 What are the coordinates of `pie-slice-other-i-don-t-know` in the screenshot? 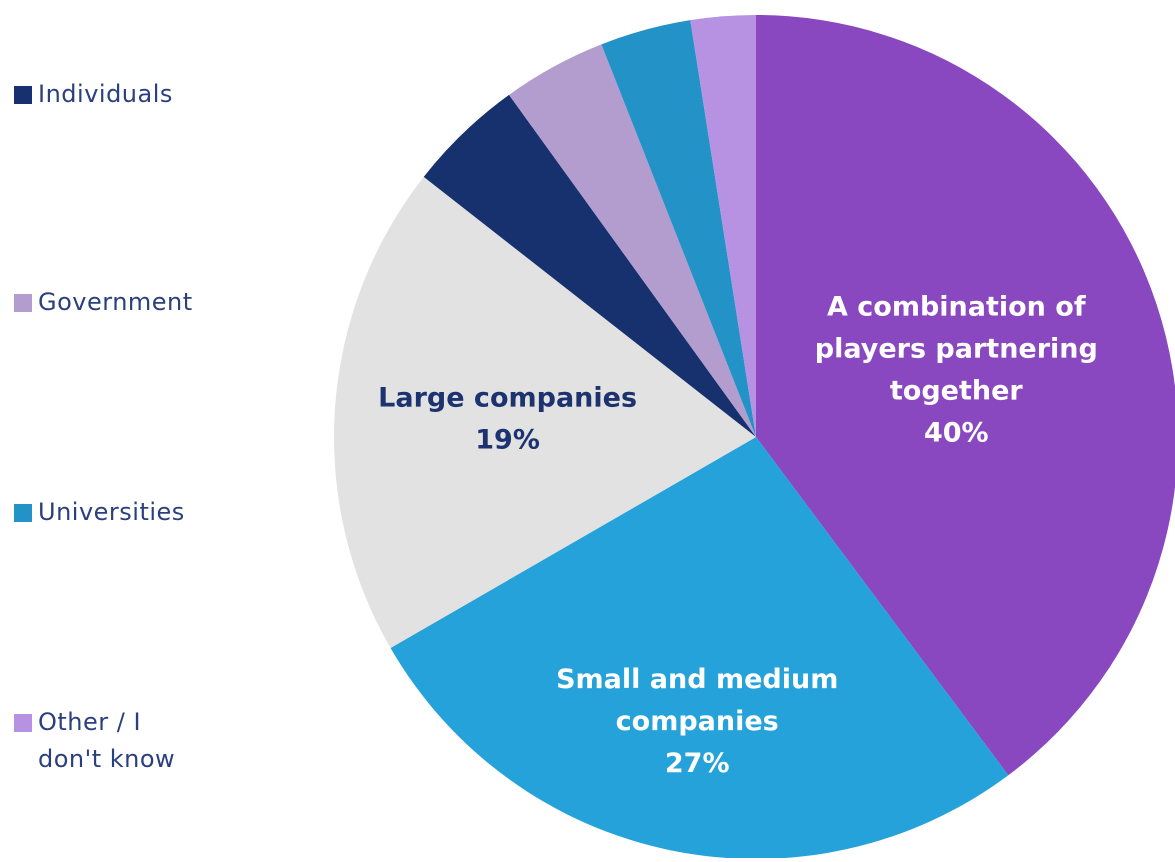 It's located at (723, 225).